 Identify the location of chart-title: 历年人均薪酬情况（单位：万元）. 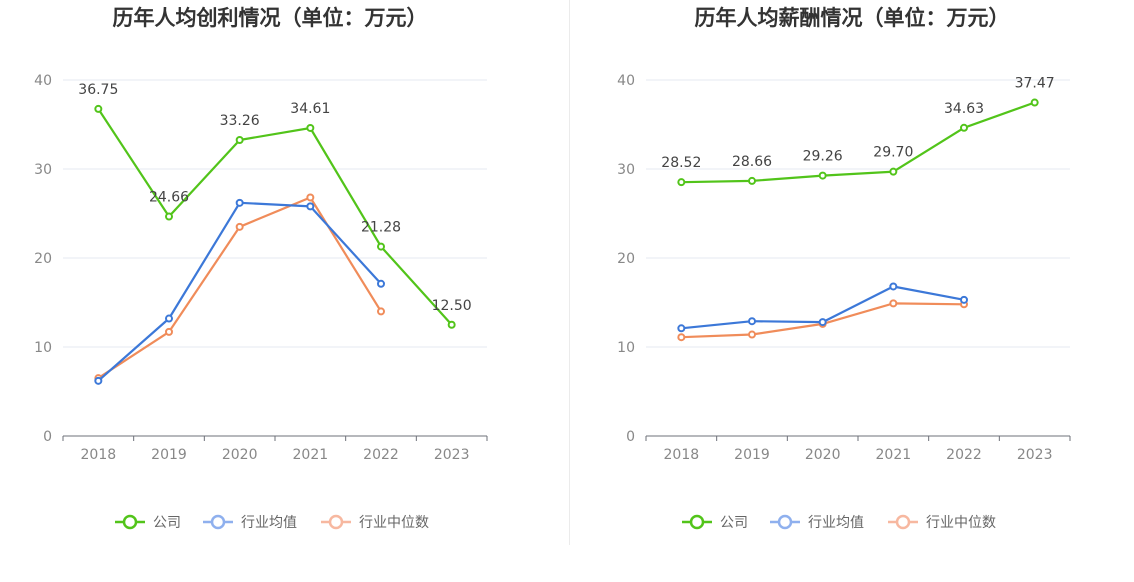
(852, 18).